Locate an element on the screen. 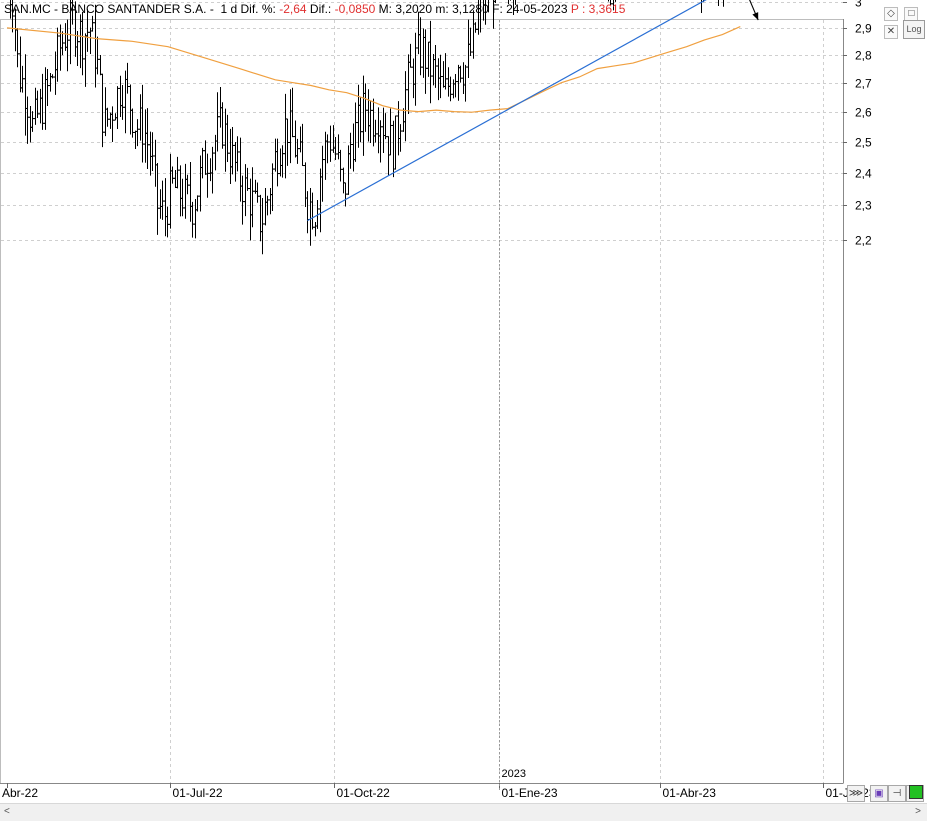  log-scale-button: Log is located at coordinates (914, 29).